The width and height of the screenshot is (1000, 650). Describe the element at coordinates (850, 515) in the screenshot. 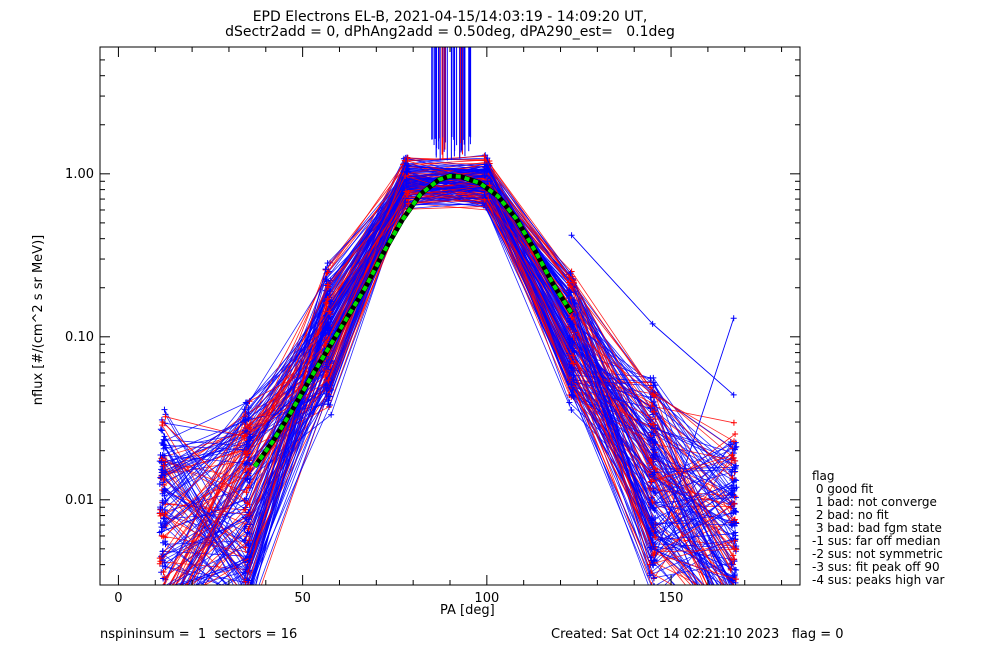

I see `legend-item: 2 bad: no fit` at that location.